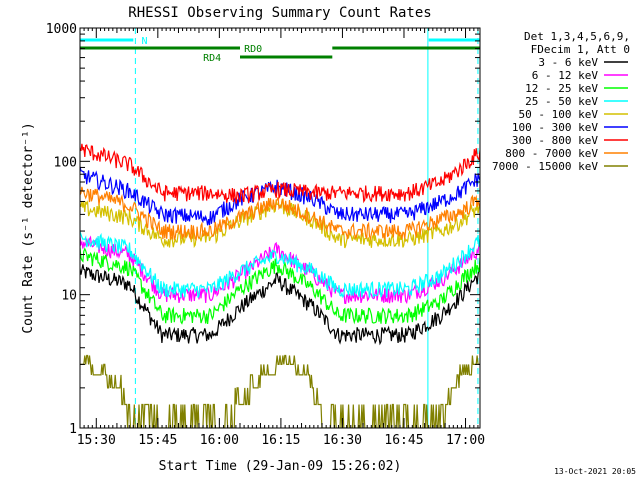  Describe the element at coordinates (342, 440) in the screenshot. I see `x-tick-label: 16:30` at that location.